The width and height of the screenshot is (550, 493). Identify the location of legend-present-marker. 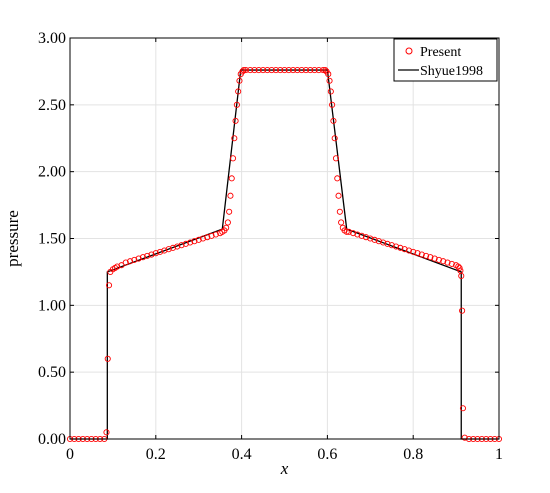
(409, 51).